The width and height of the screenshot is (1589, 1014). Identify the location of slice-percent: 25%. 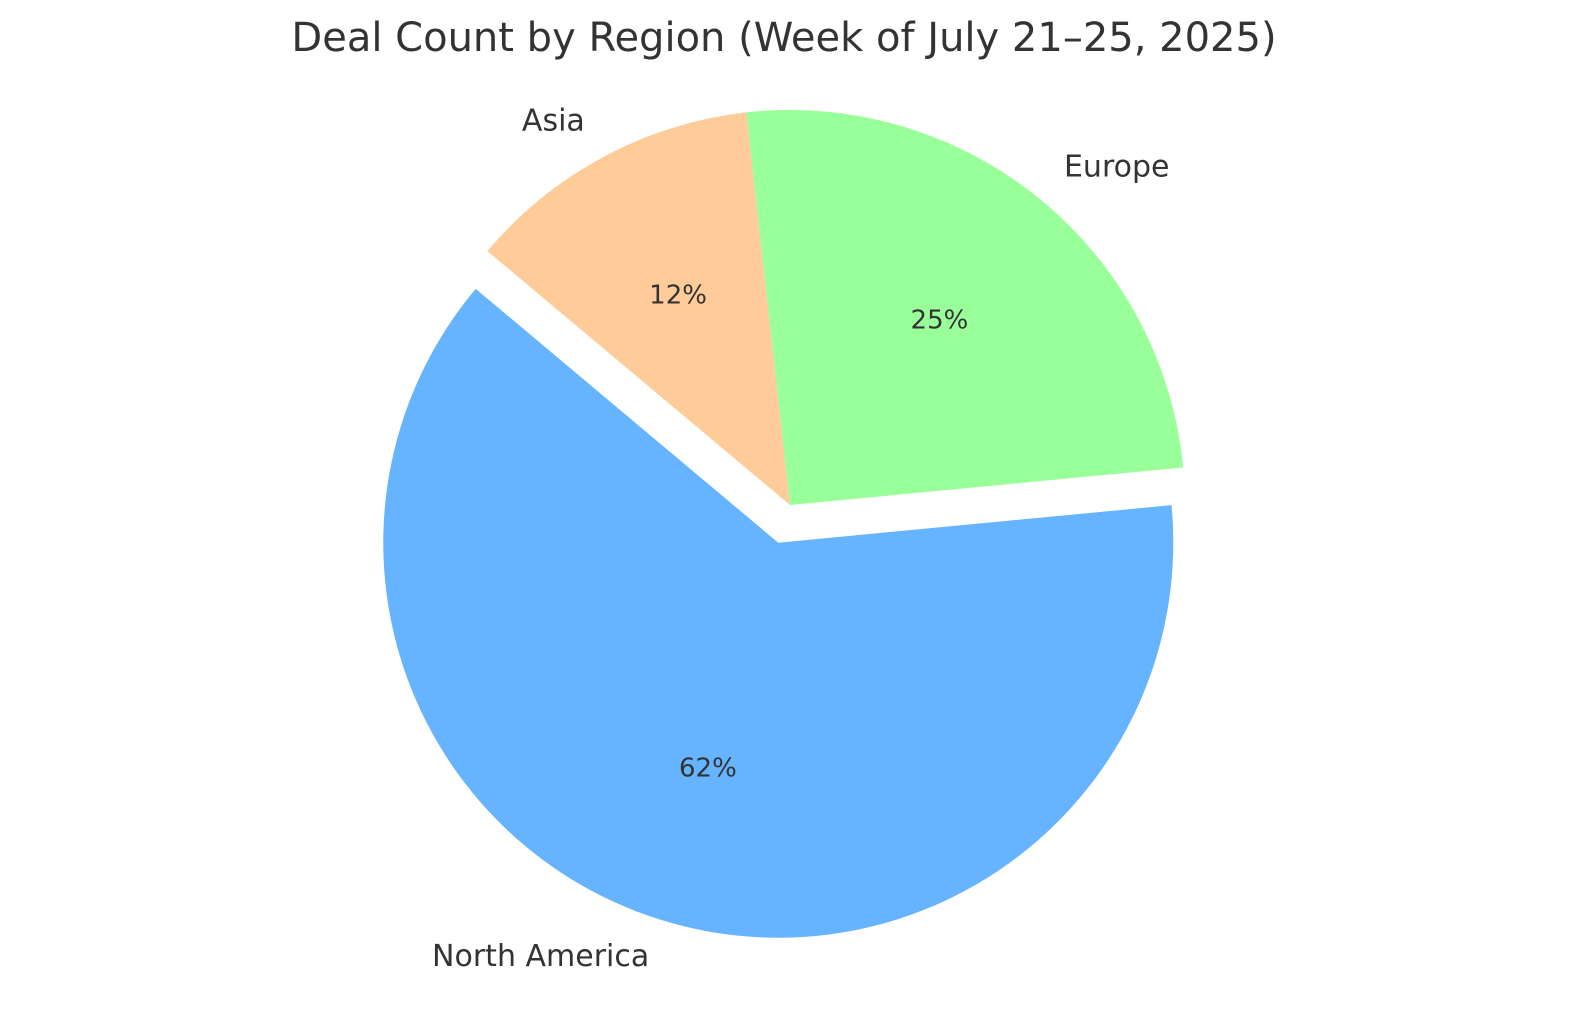
(940, 321).